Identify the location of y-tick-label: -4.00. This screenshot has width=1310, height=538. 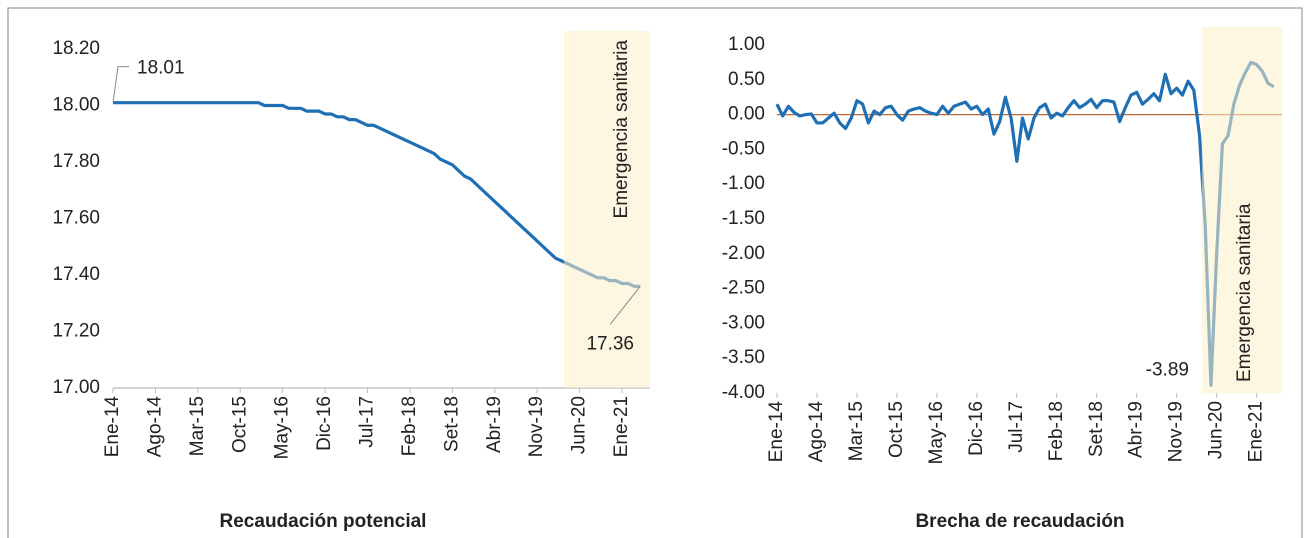
(743, 392).